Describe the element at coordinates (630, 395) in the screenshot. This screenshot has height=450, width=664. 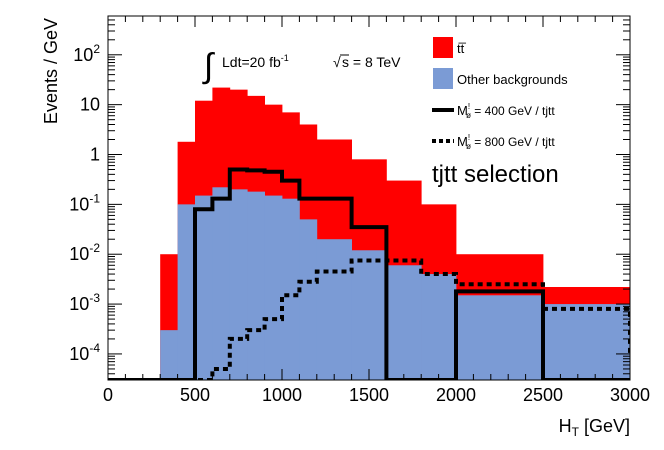
I see `x-tick-label: 3000` at that location.